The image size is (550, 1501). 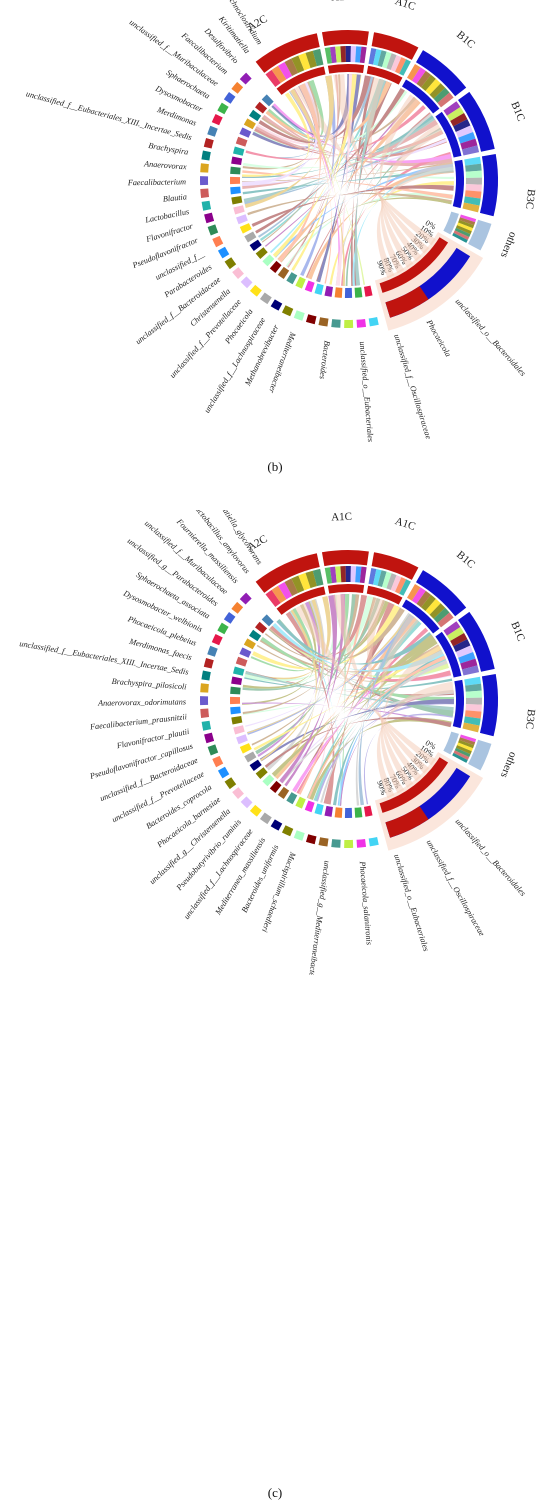 I want to click on taxon-label-bottom: unclassified_o__Eubacteriales, so click(x=366, y=391).